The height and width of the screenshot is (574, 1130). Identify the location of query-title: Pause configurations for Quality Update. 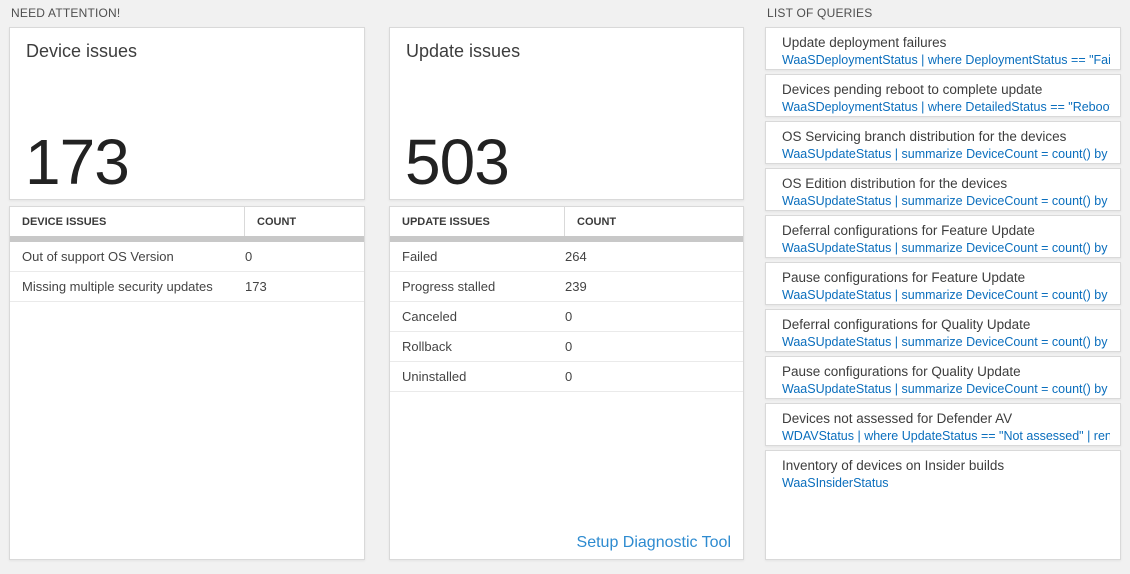
(901, 371).